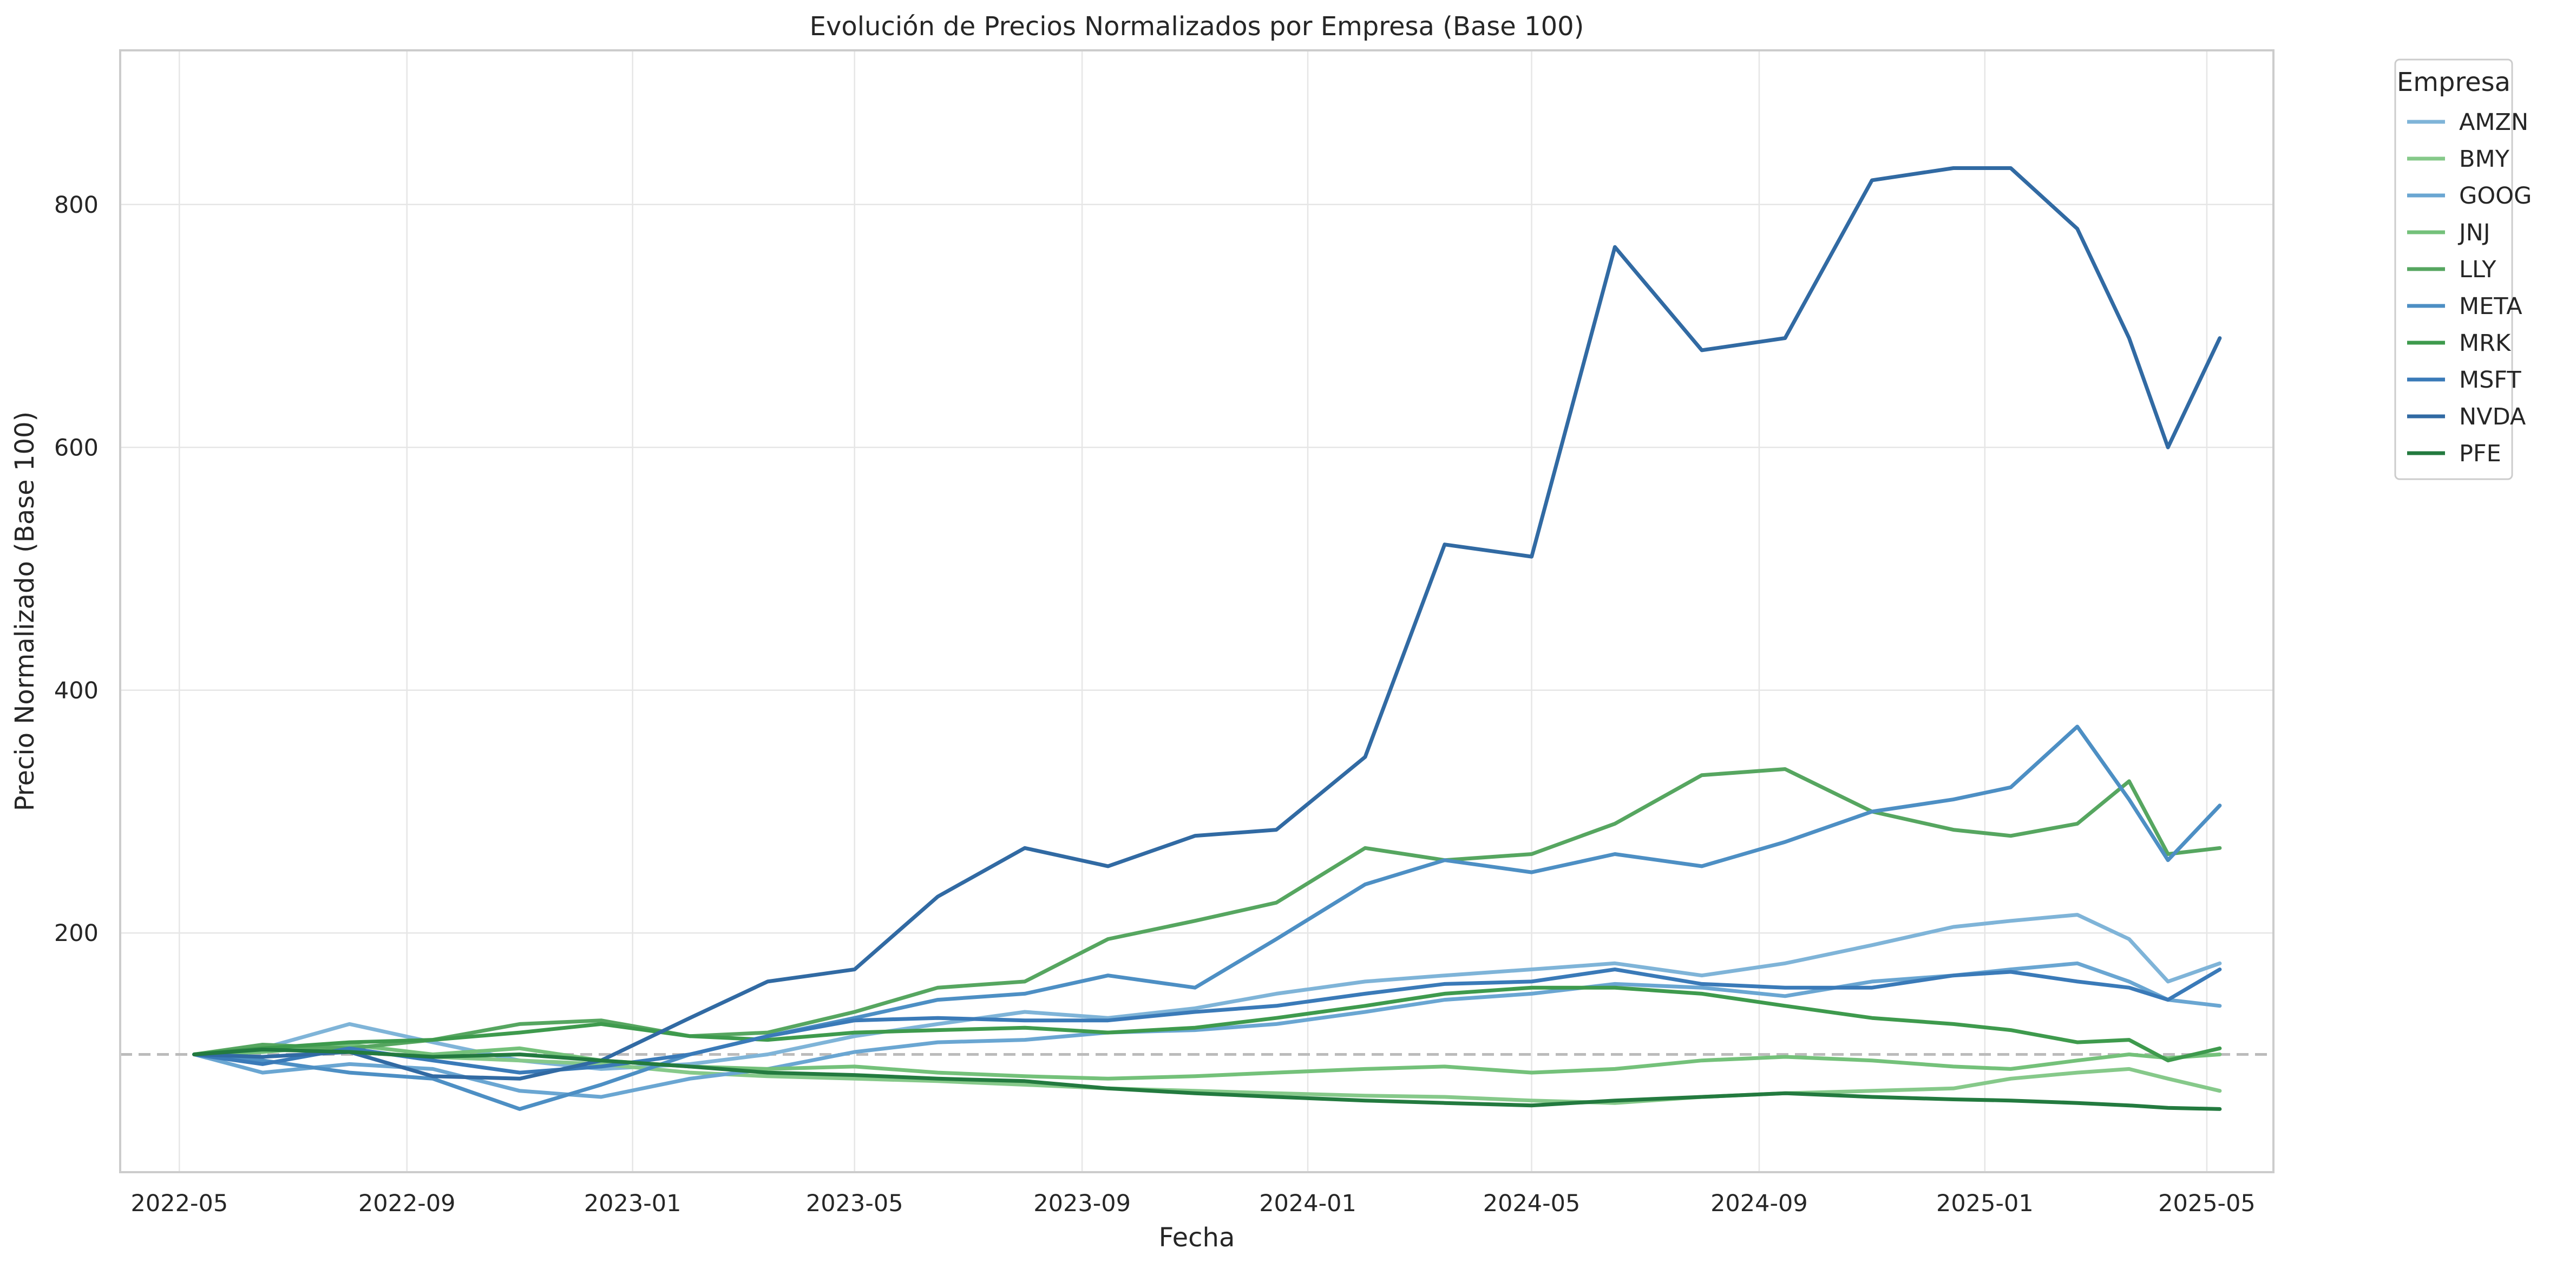 The image size is (2576, 1268). What do you see at coordinates (407, 1204) in the screenshot?
I see `x-tick-label: 2022-09` at bounding box center [407, 1204].